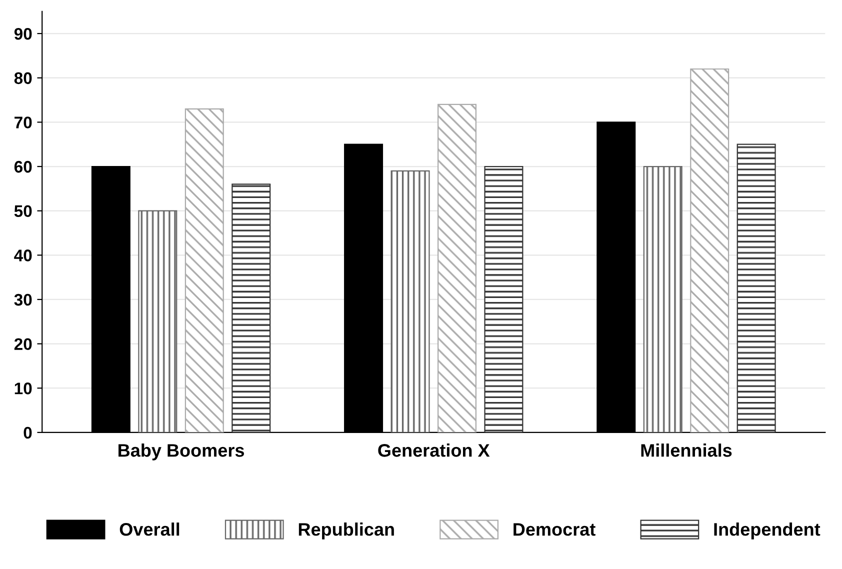  Describe the element at coordinates (686, 450) in the screenshot. I see `x-tick-label: Millennials` at that location.